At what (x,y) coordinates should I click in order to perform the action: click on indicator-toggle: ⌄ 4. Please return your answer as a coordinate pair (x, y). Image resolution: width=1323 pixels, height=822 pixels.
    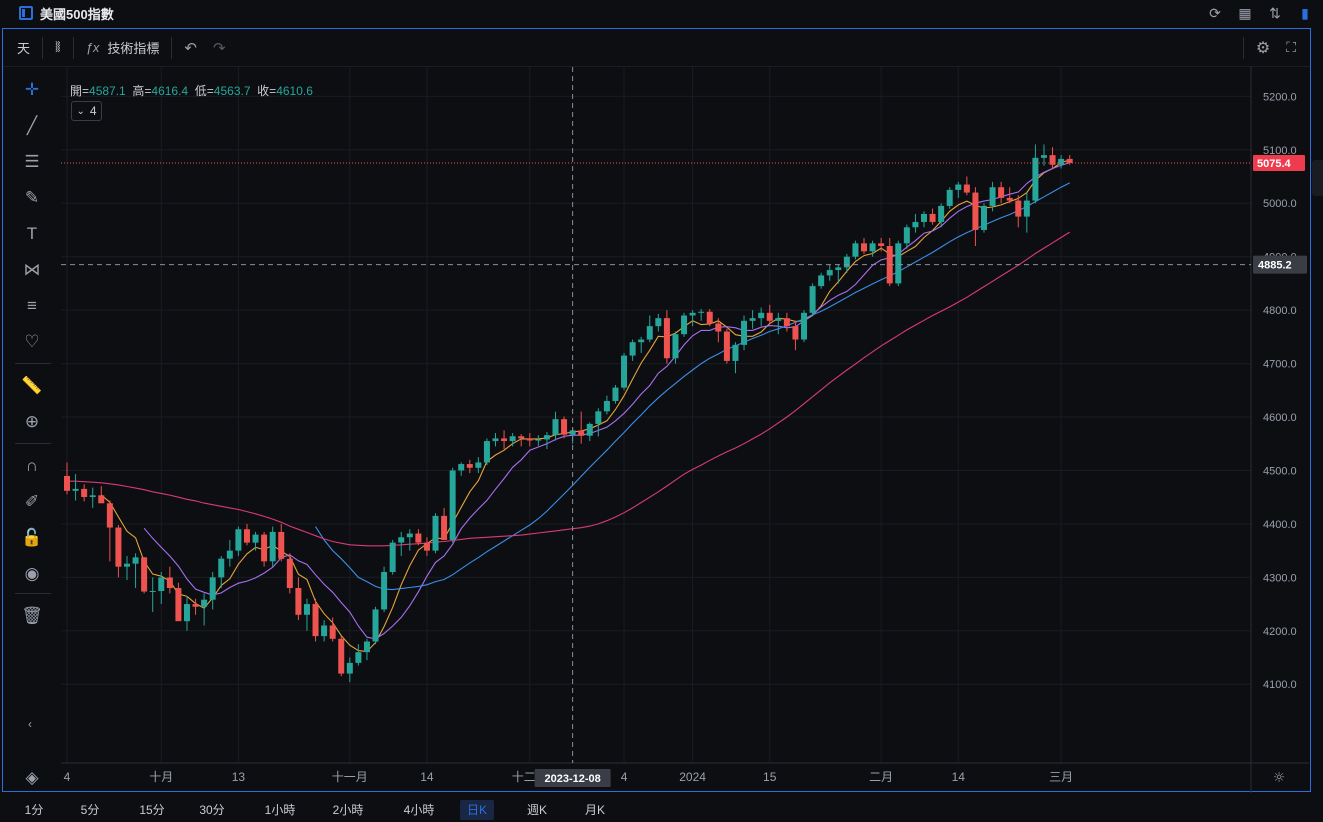
    Looking at the image, I should click on (86, 111).